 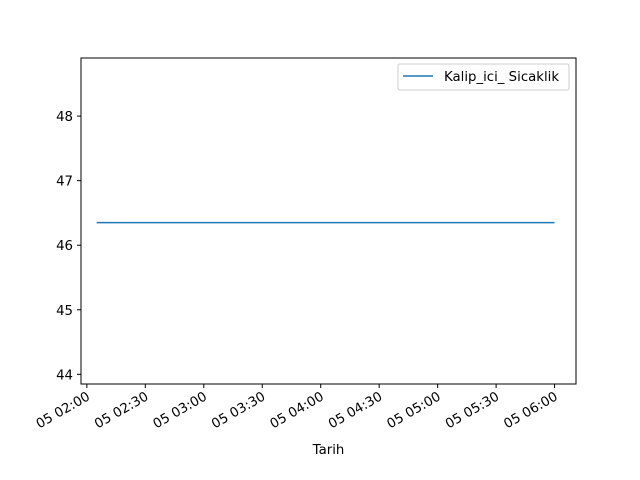 What do you see at coordinates (238, 410) in the screenshot?
I see `x-tick-label: 05 03:30` at bounding box center [238, 410].